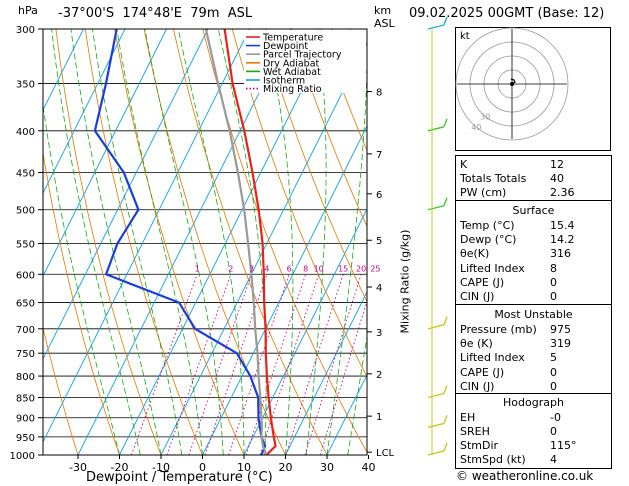 Image resolution: width=629 pixels, height=486 pixels. I want to click on hodograph-table-title: Hodograph, so click(533, 402).